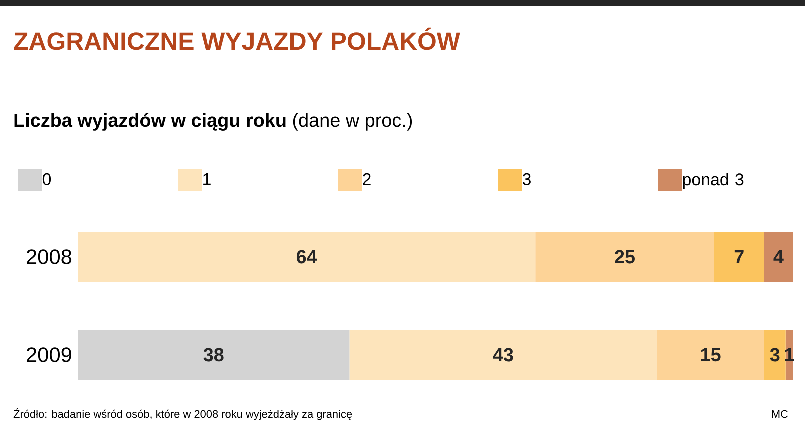 The width and height of the screenshot is (805, 441). I want to click on y-tick-label: 2009, so click(49, 355).